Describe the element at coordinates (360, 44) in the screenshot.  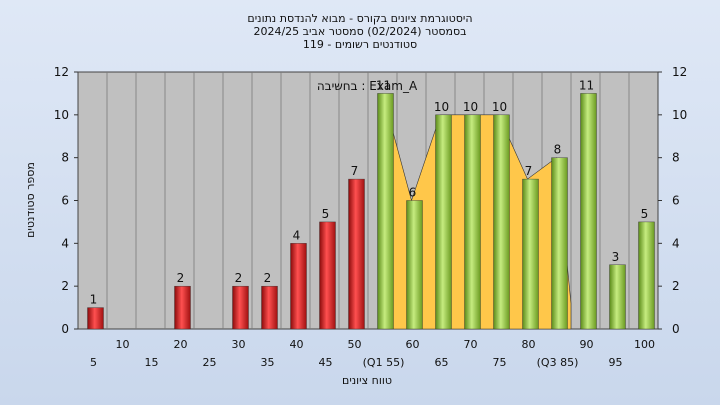
I see `chart-title-line-3: סטודנטים רשומים - 119` at that location.